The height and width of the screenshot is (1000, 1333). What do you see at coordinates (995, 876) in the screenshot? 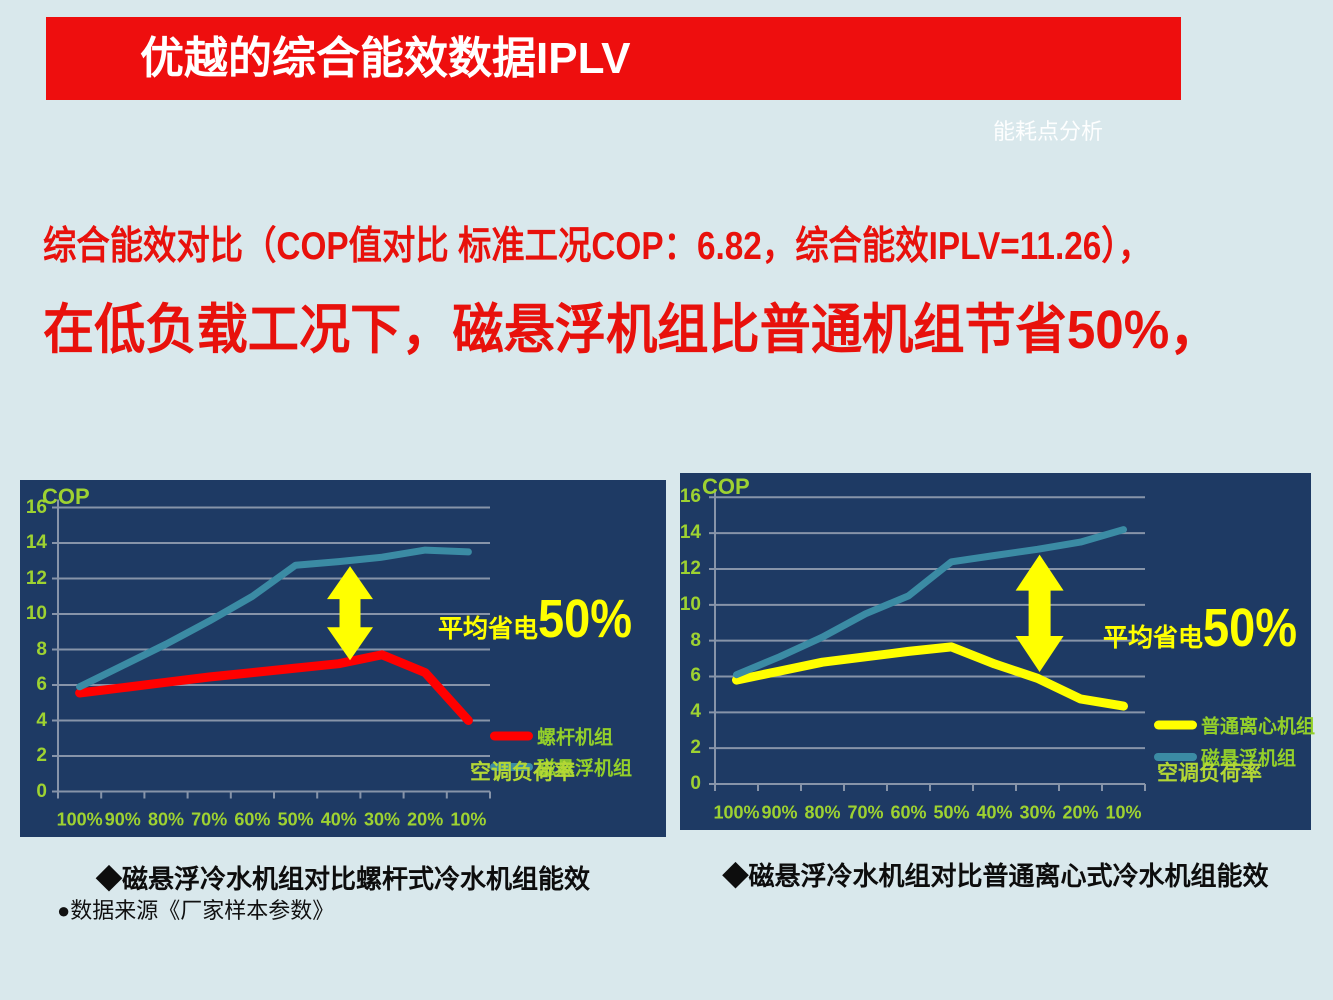
I see `right-chart-caption: ◆磁悬浮冷水机组对比普通离心式冷水机组能效` at bounding box center [995, 876].